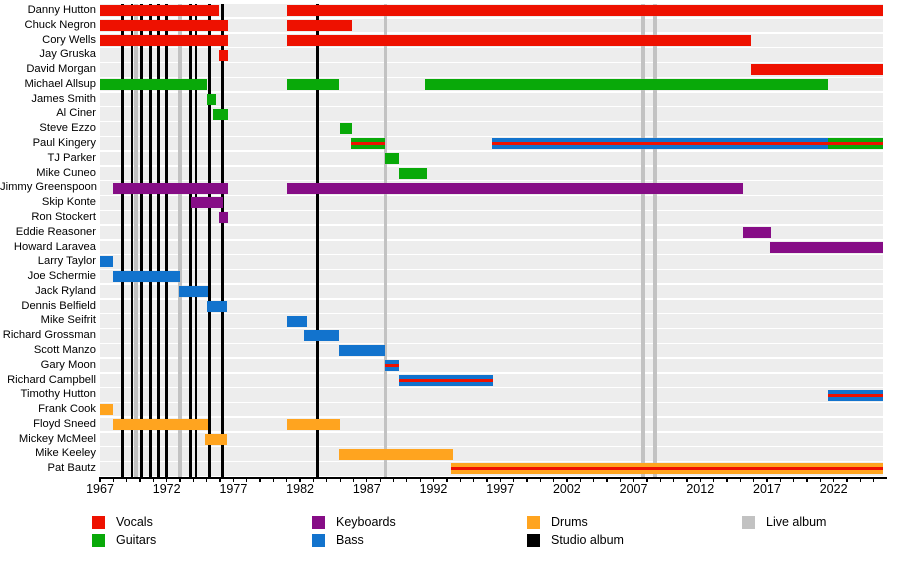  I want to click on x-axis-tick-label: 2022, so click(833, 489).